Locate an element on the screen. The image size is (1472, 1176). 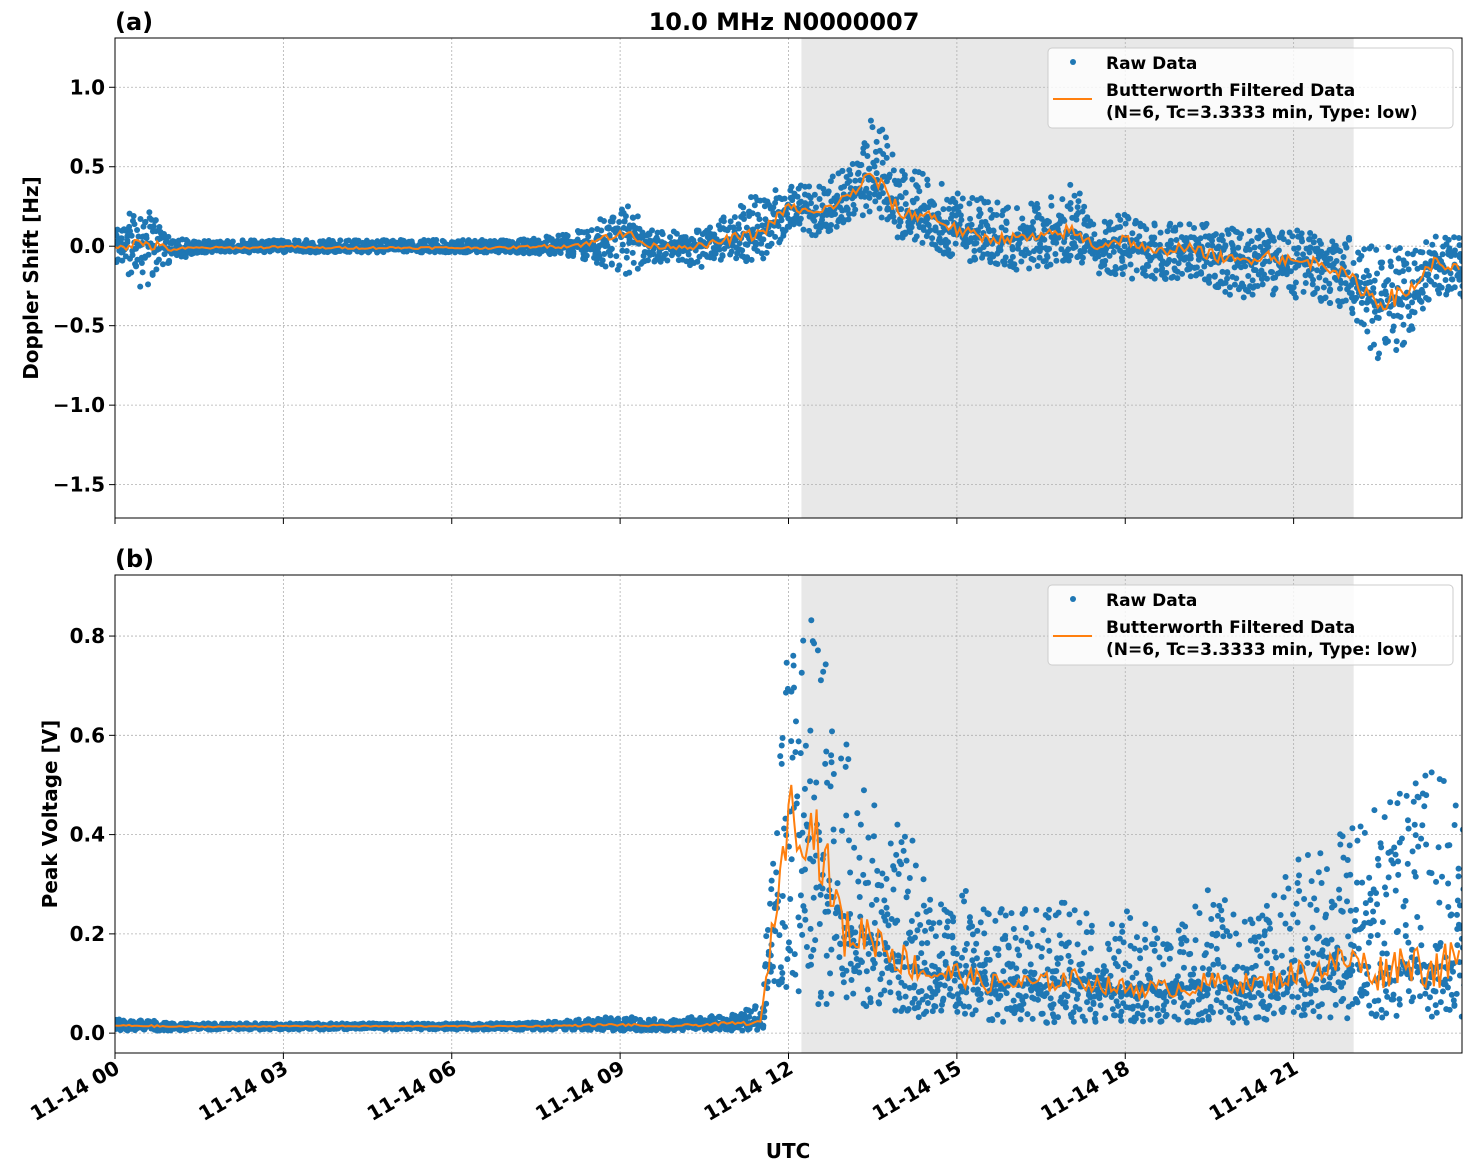
y-tick-label: 0.6 is located at coordinates (87, 735).